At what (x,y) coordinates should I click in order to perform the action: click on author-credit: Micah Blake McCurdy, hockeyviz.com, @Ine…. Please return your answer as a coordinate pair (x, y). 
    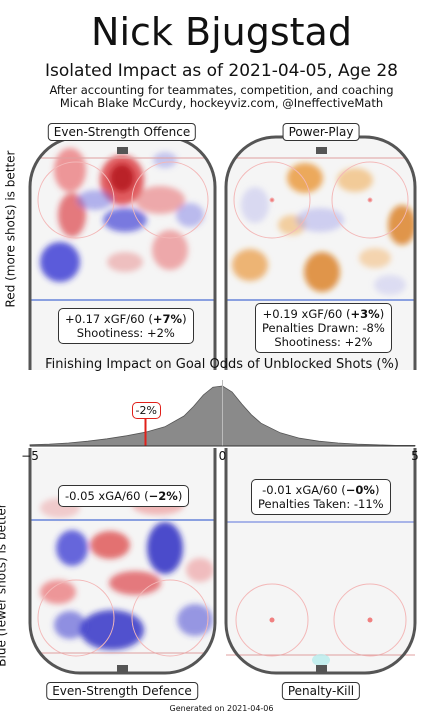
    Looking at the image, I should click on (221, 103).